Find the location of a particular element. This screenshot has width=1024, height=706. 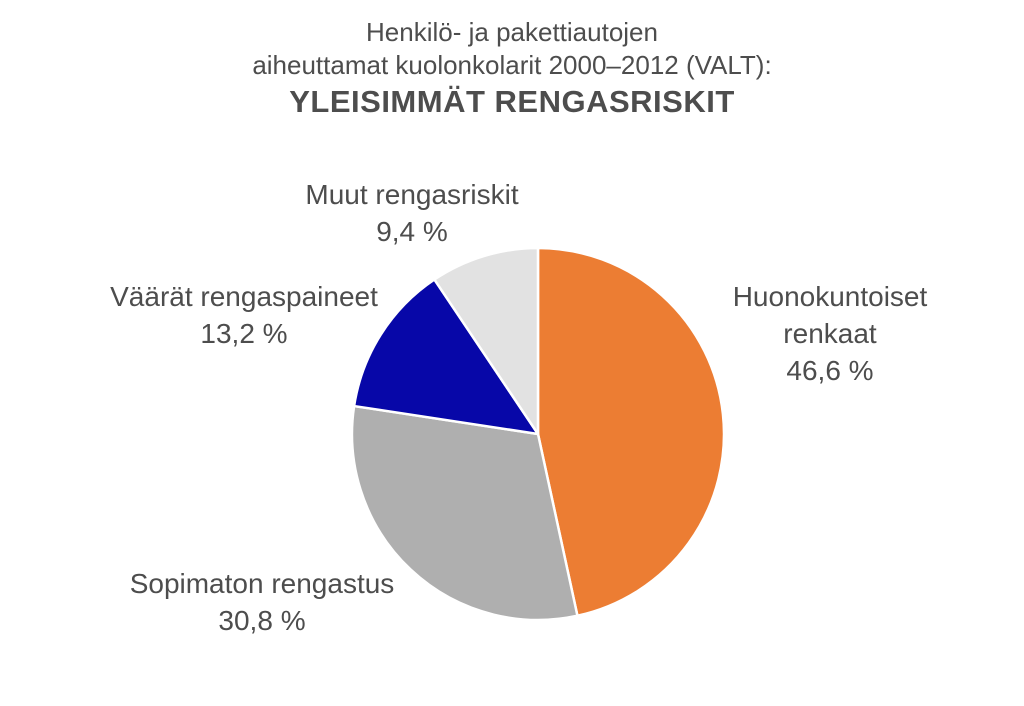

title-line-1: Henkilö- ja pakettiautojen is located at coordinates (512, 32).